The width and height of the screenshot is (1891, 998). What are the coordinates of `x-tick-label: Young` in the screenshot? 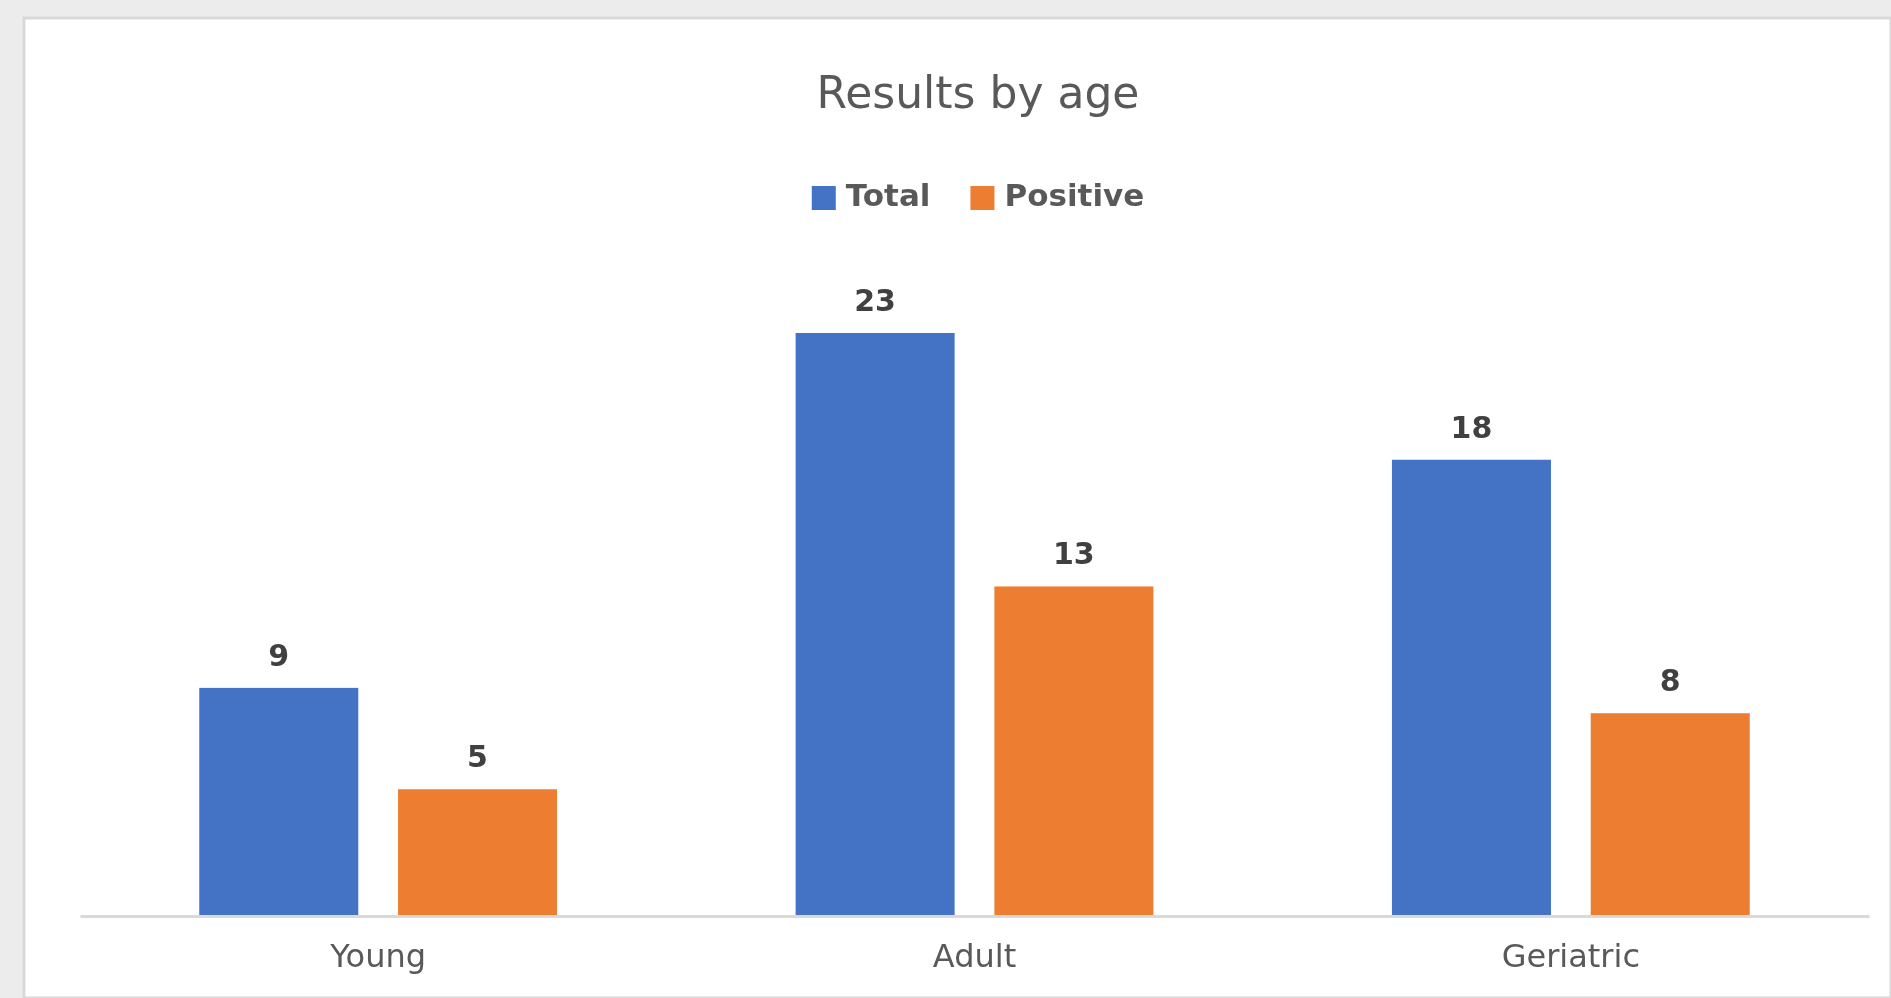 It's located at (378, 955).